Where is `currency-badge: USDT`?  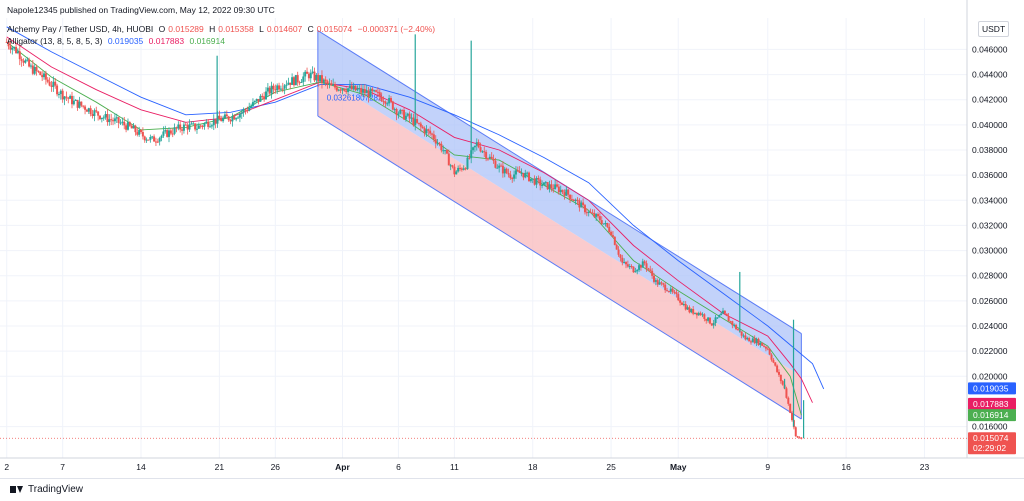
currency-badge: USDT is located at coordinates (994, 29).